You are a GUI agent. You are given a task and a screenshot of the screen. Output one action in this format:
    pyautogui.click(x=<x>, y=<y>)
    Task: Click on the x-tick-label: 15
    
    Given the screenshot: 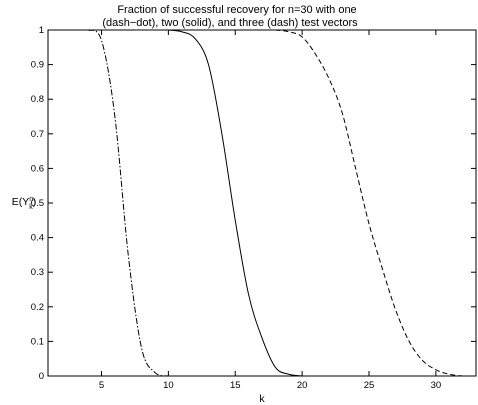 What is the action you would take?
    pyautogui.click(x=235, y=385)
    